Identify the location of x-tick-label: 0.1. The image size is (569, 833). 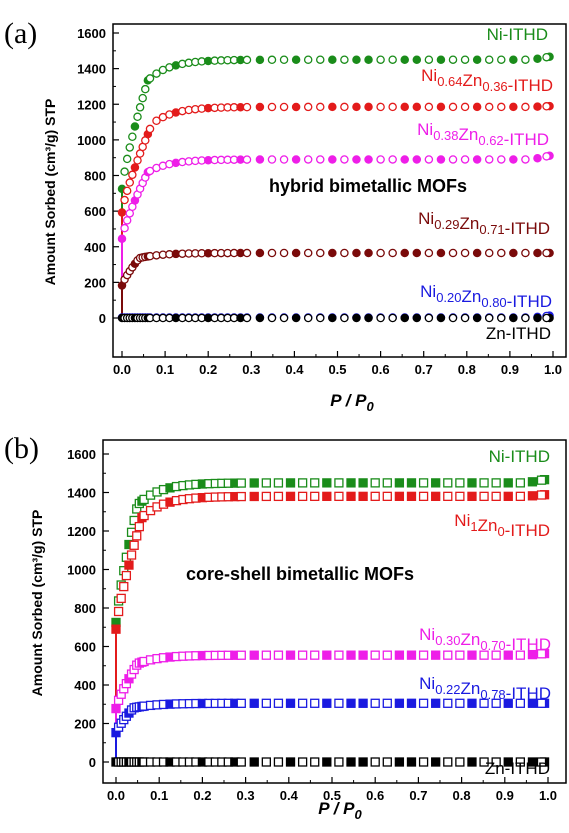
(159, 795).